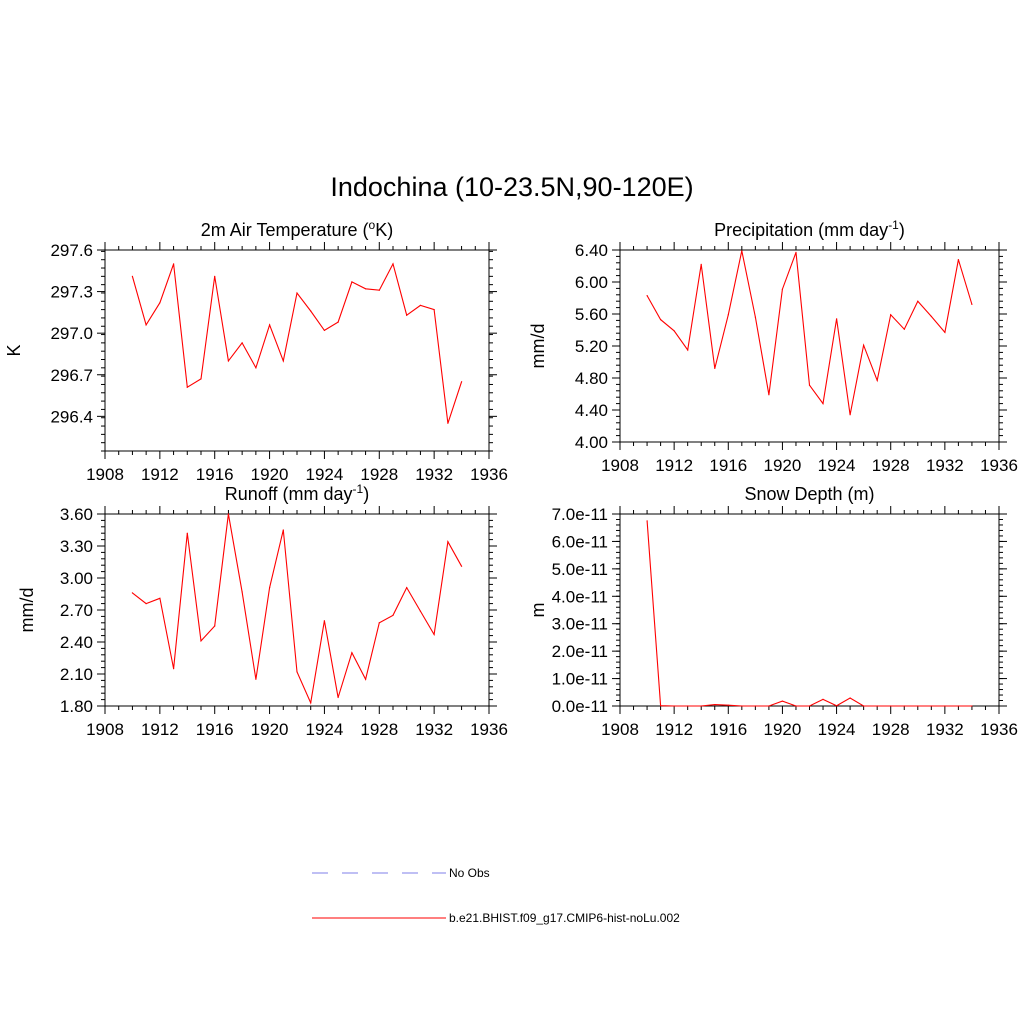  I want to click on figure-title: Indochina (10-23.5N,90-120E), so click(511, 187).